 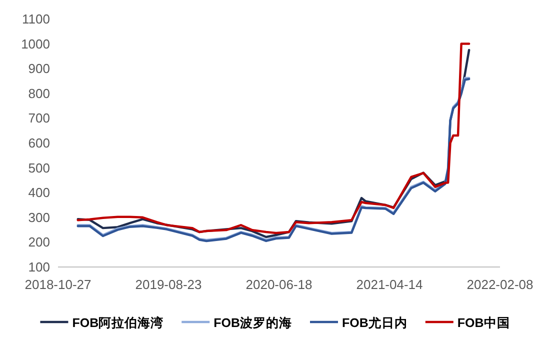 I want to click on x-tick-label: 2021-04-14, so click(x=389, y=284).